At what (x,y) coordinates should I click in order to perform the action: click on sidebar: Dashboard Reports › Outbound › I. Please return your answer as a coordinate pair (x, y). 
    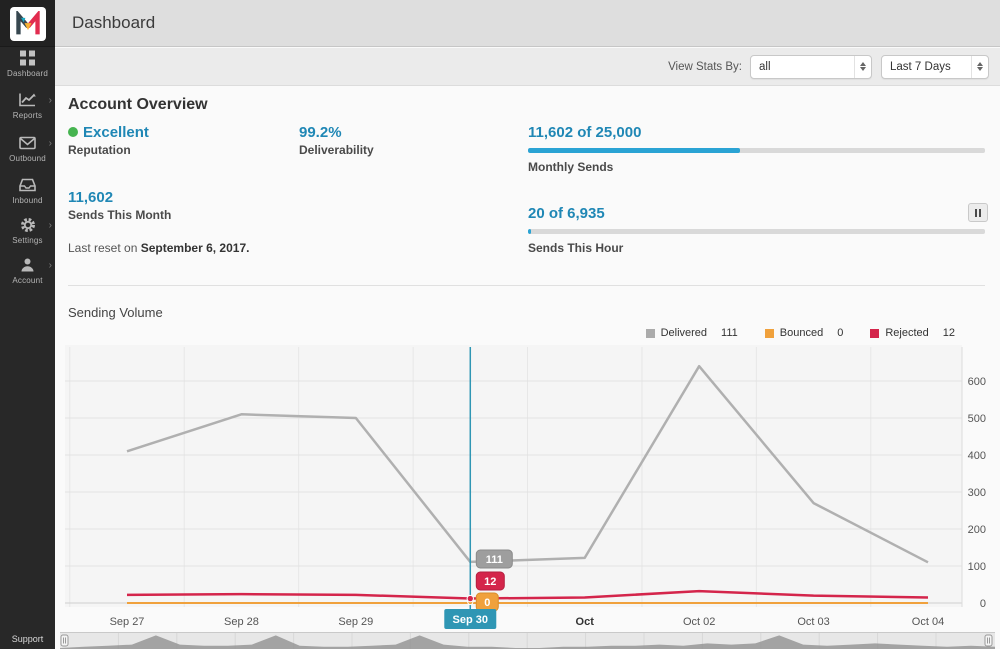
    Looking at the image, I should click on (27, 324).